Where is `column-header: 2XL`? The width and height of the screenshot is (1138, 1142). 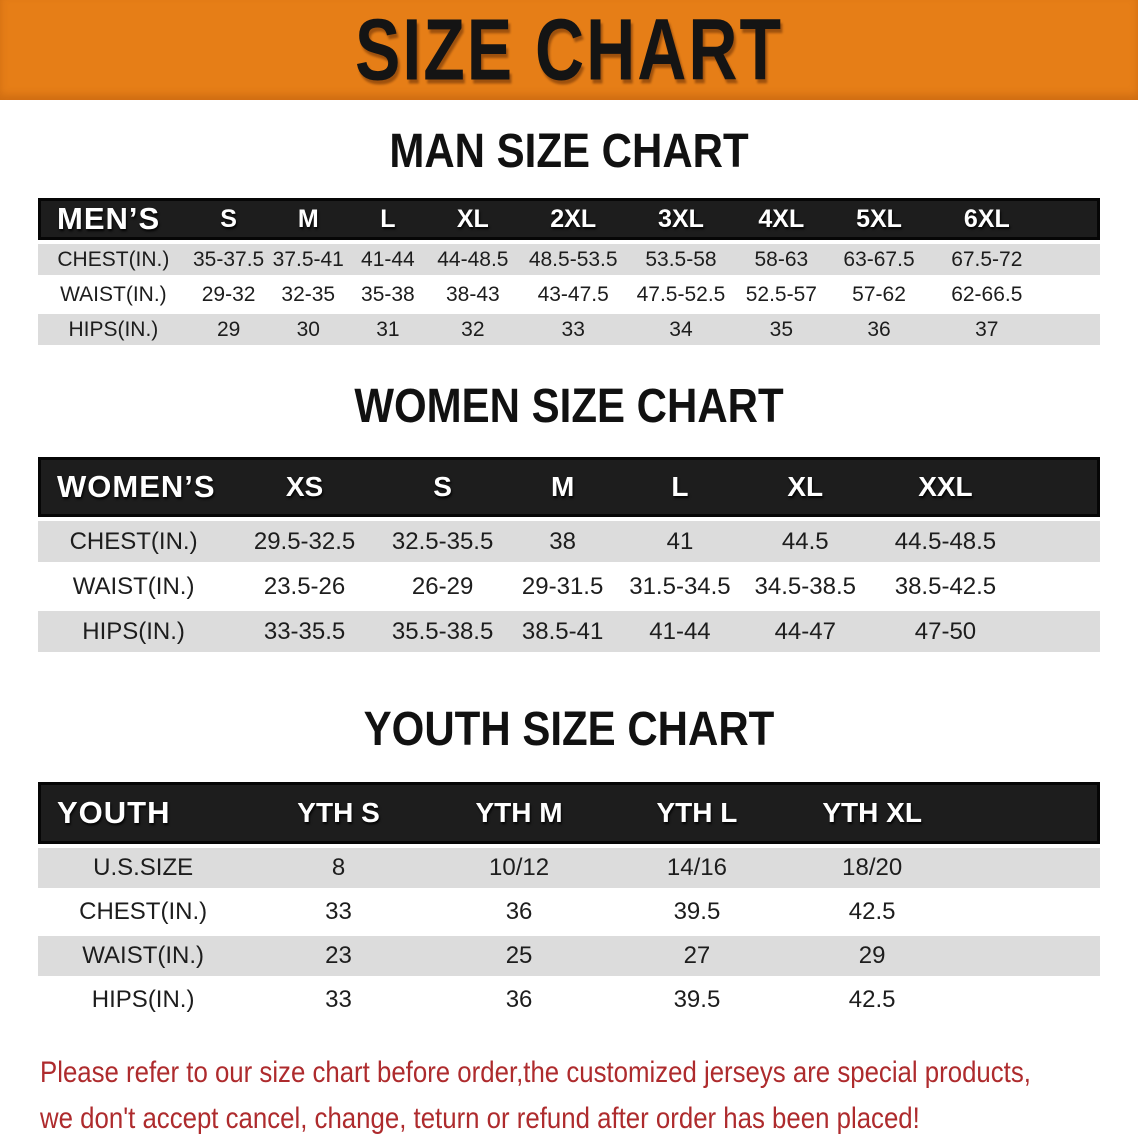
column-header: 2XL is located at coordinates (573, 219).